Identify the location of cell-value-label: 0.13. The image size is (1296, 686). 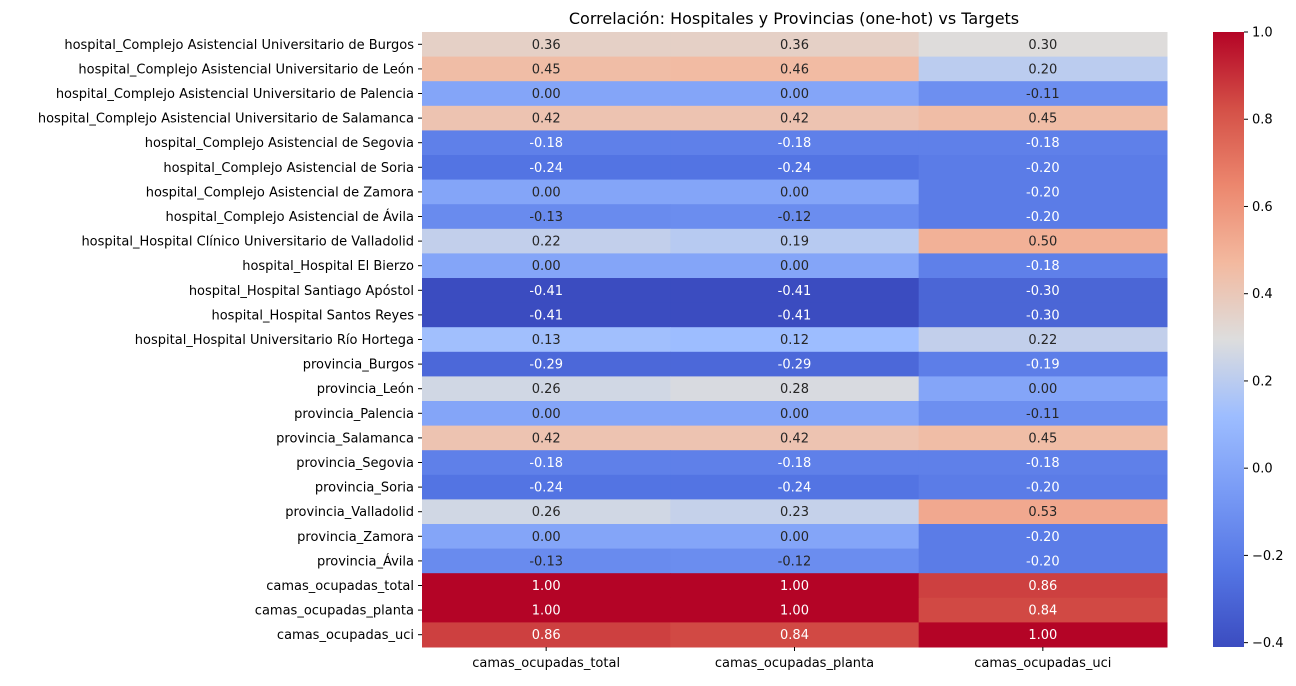
(546, 340).